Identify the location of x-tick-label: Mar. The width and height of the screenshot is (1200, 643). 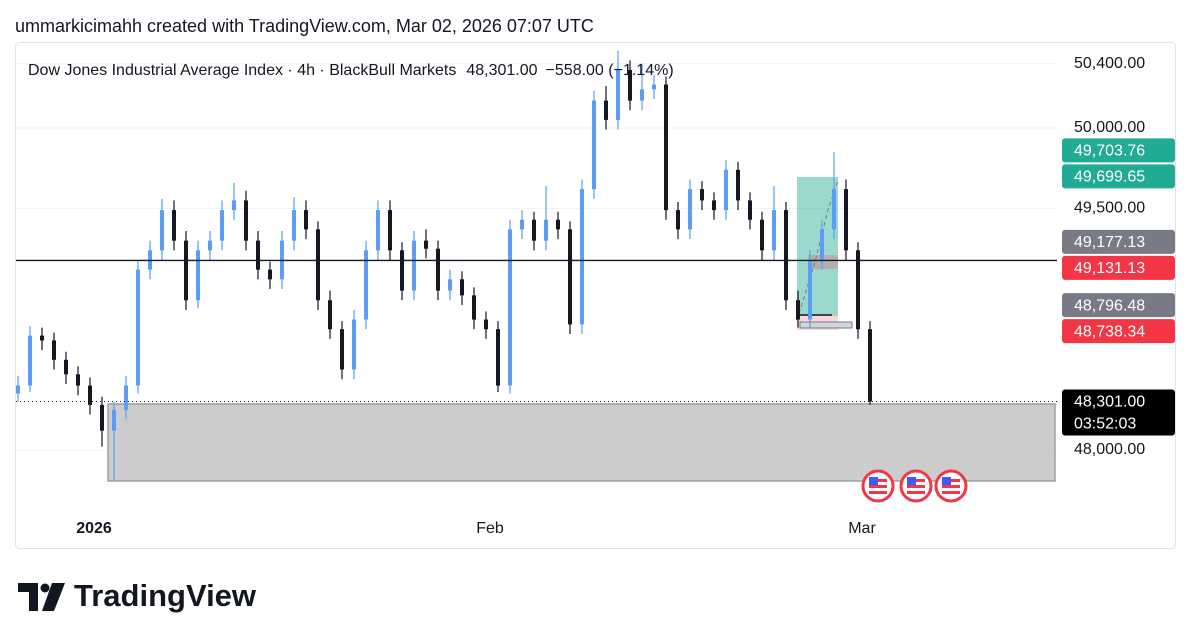
(862, 528).